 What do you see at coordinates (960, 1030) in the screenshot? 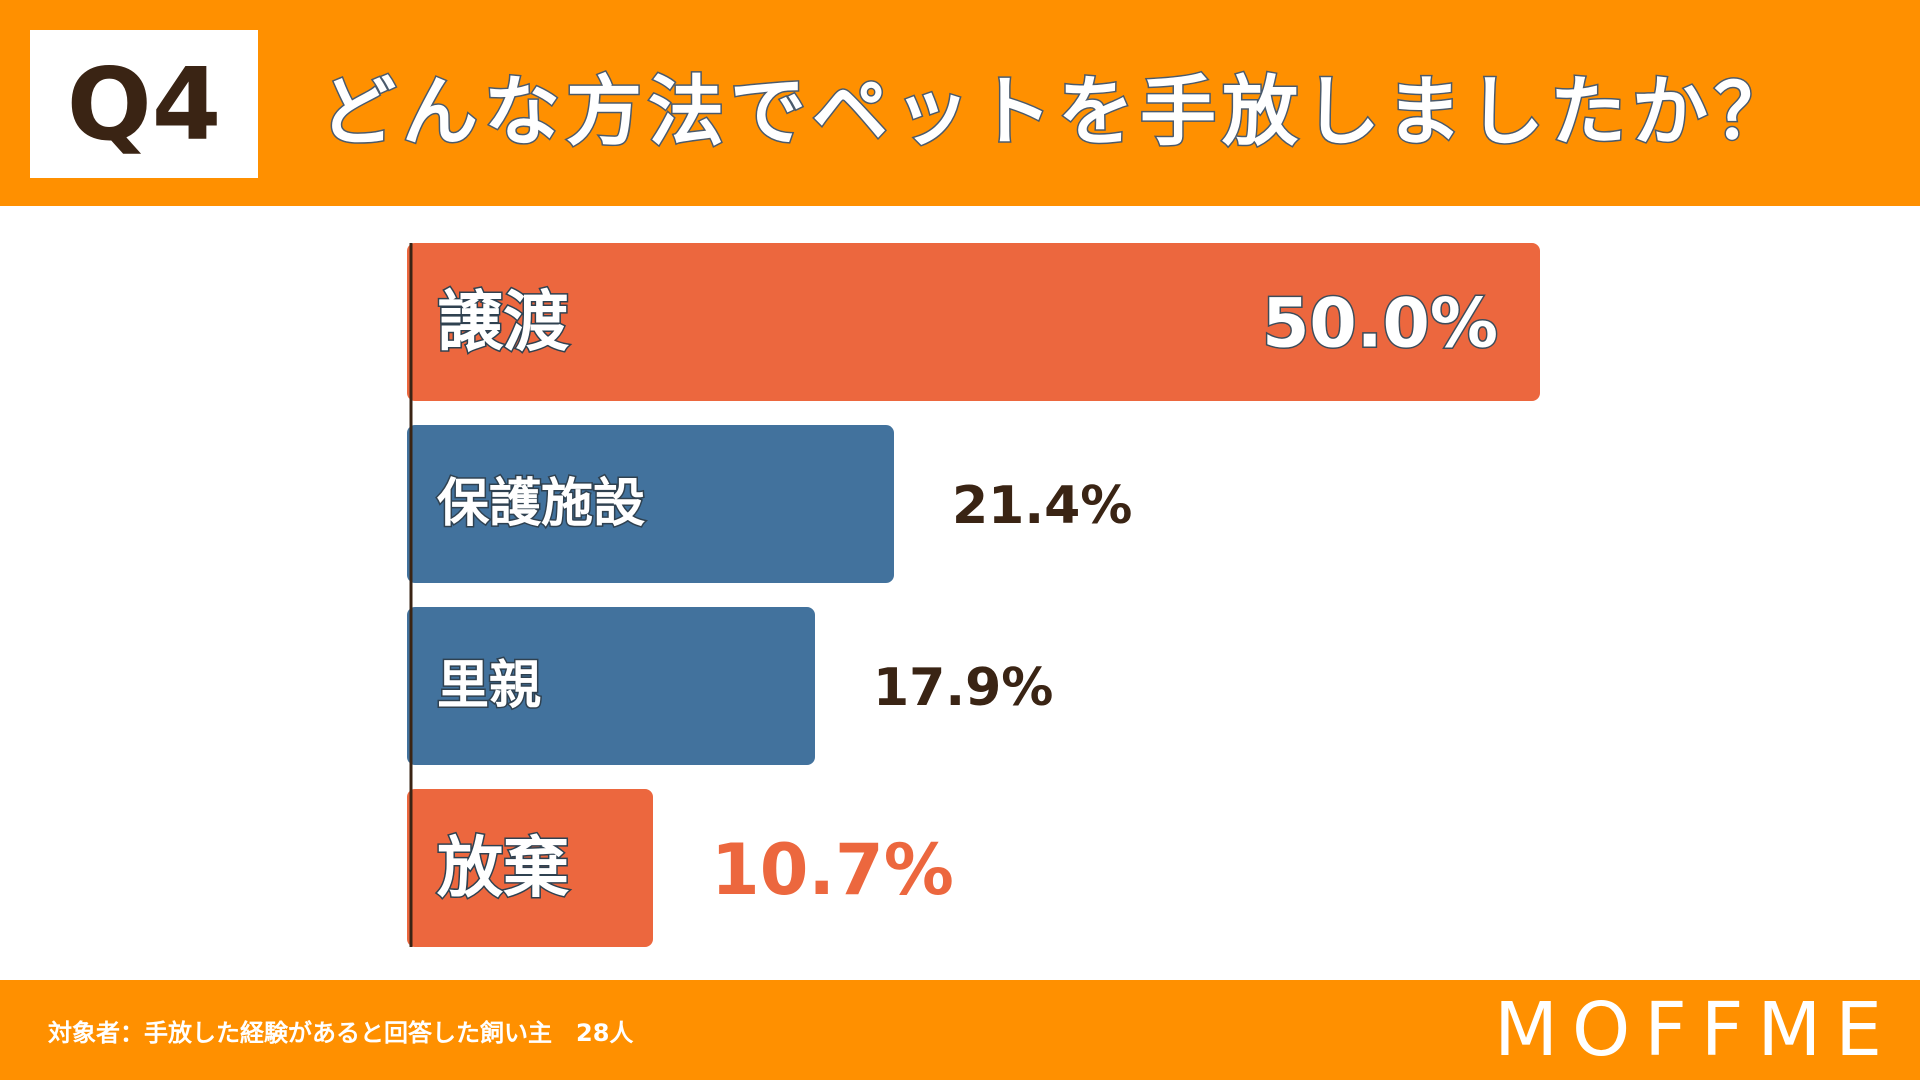
I see `footer-banner: 対象者：手放した経験があると回答した飼い主 28人 MOFFME` at bounding box center [960, 1030].